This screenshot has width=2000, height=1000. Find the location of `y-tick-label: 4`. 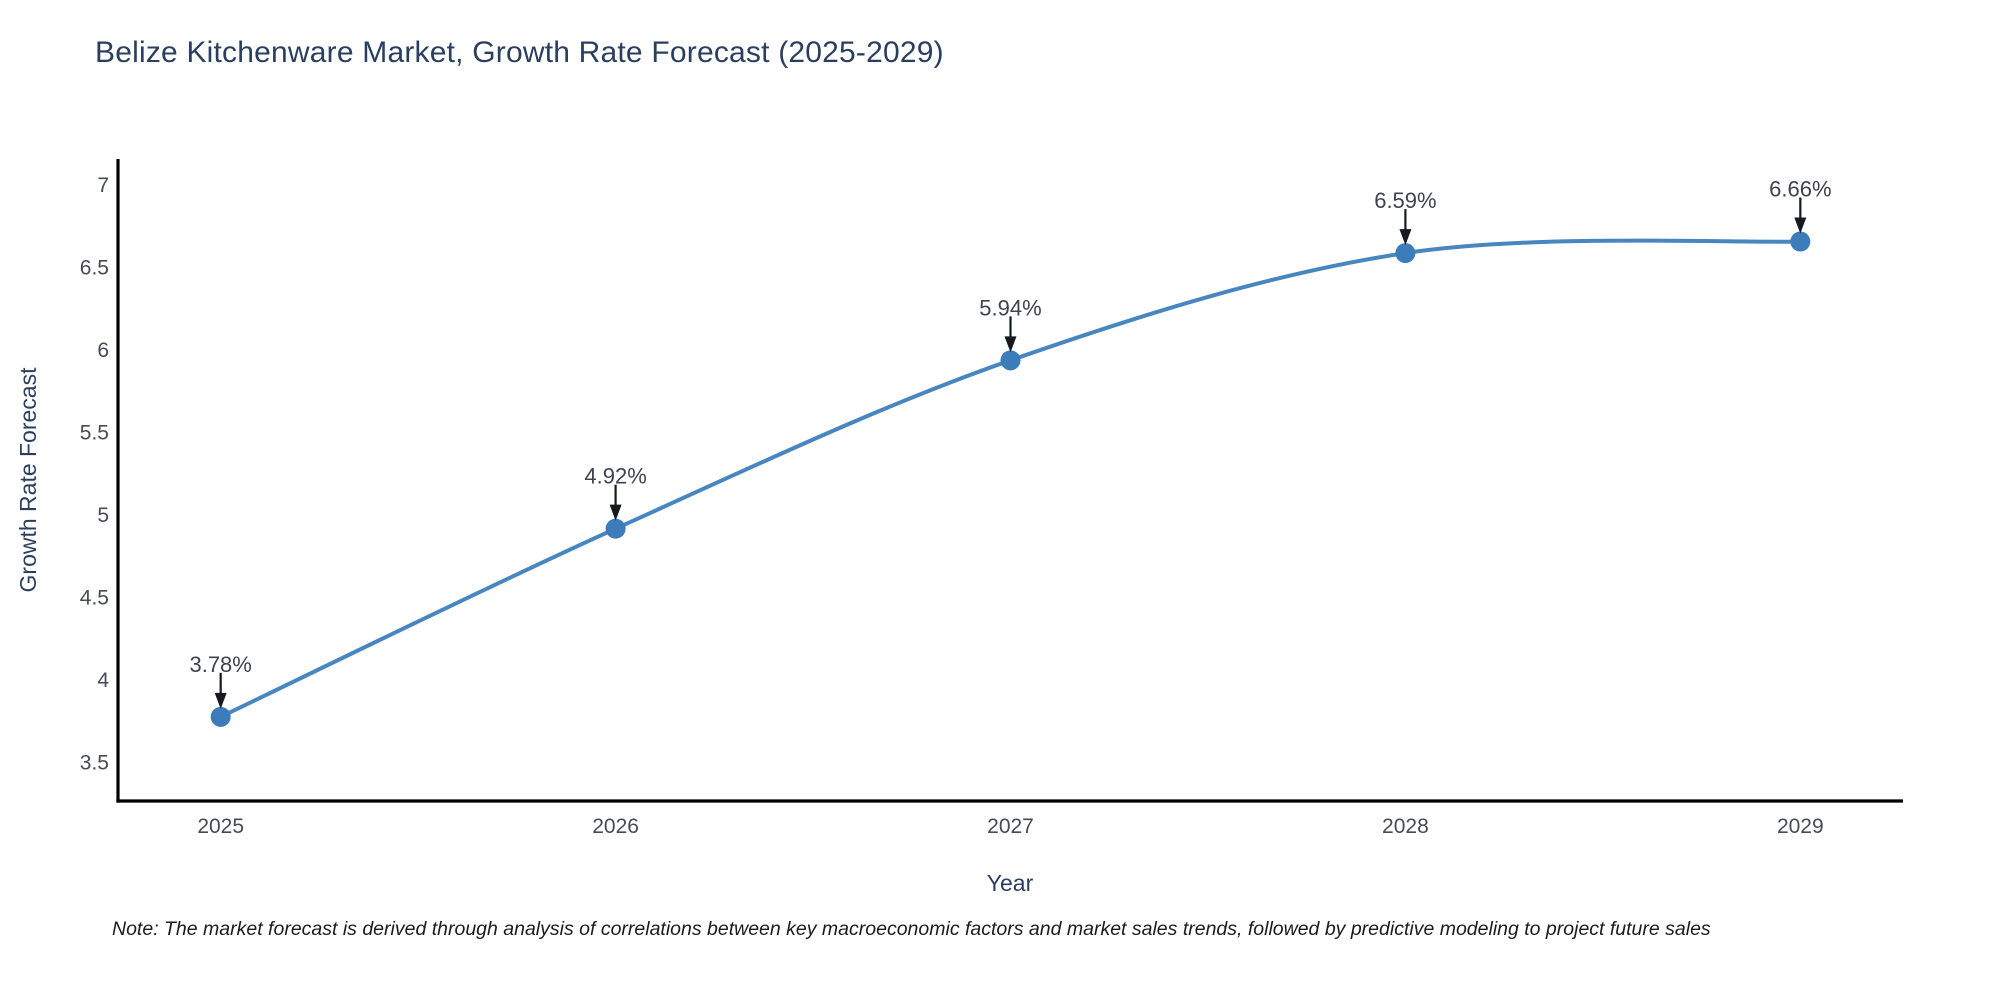

y-tick-label: 4 is located at coordinates (103, 680).